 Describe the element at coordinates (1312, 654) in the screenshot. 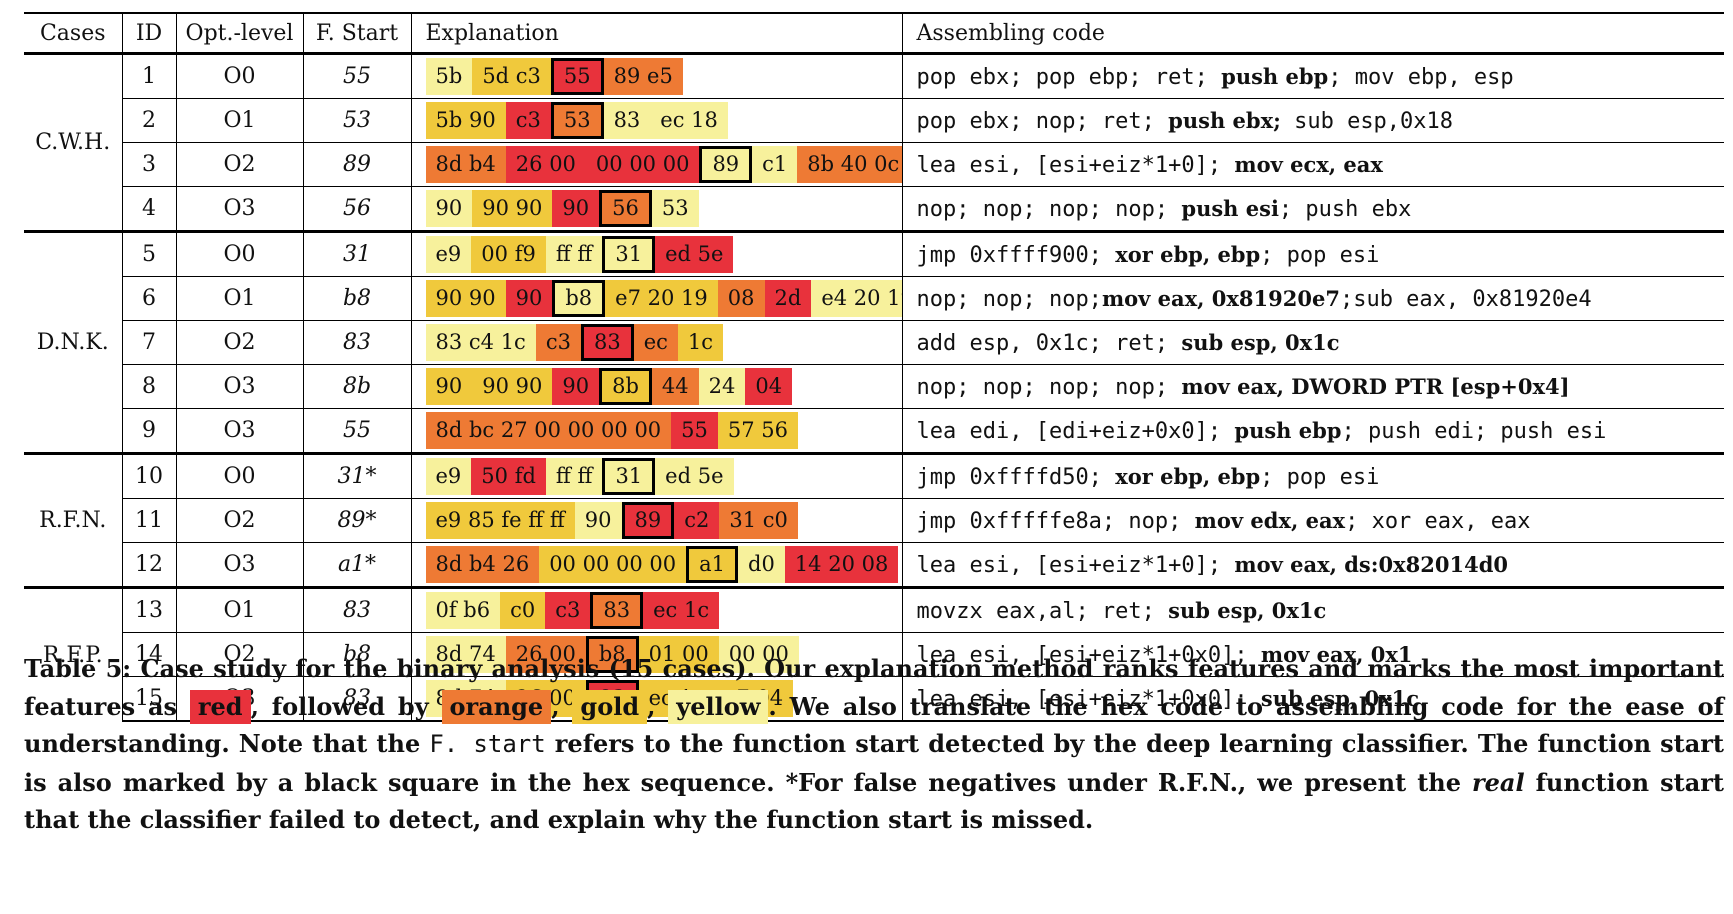

I see `row-assembling-code: lea esi, [esi+eiz*1+0x0]; mov eax, 0x1` at that location.